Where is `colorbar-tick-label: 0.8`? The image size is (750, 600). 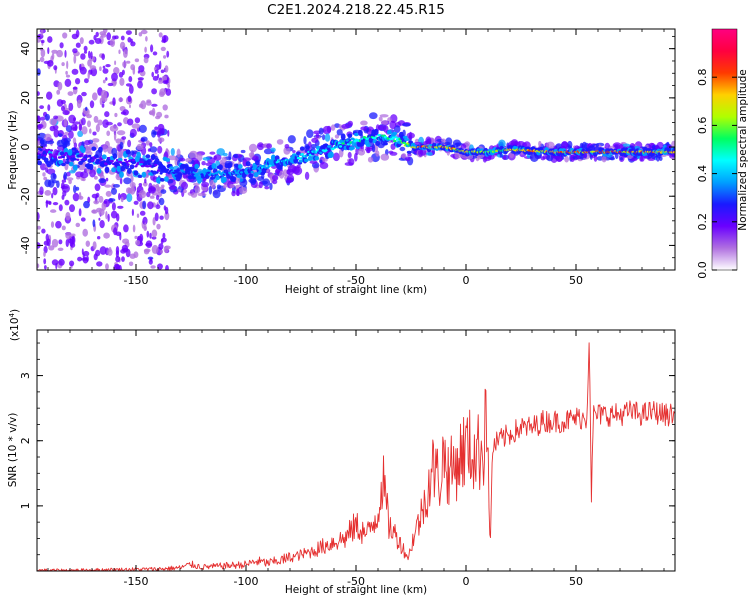 colorbar-tick-label: 0.8 is located at coordinates (702, 77).